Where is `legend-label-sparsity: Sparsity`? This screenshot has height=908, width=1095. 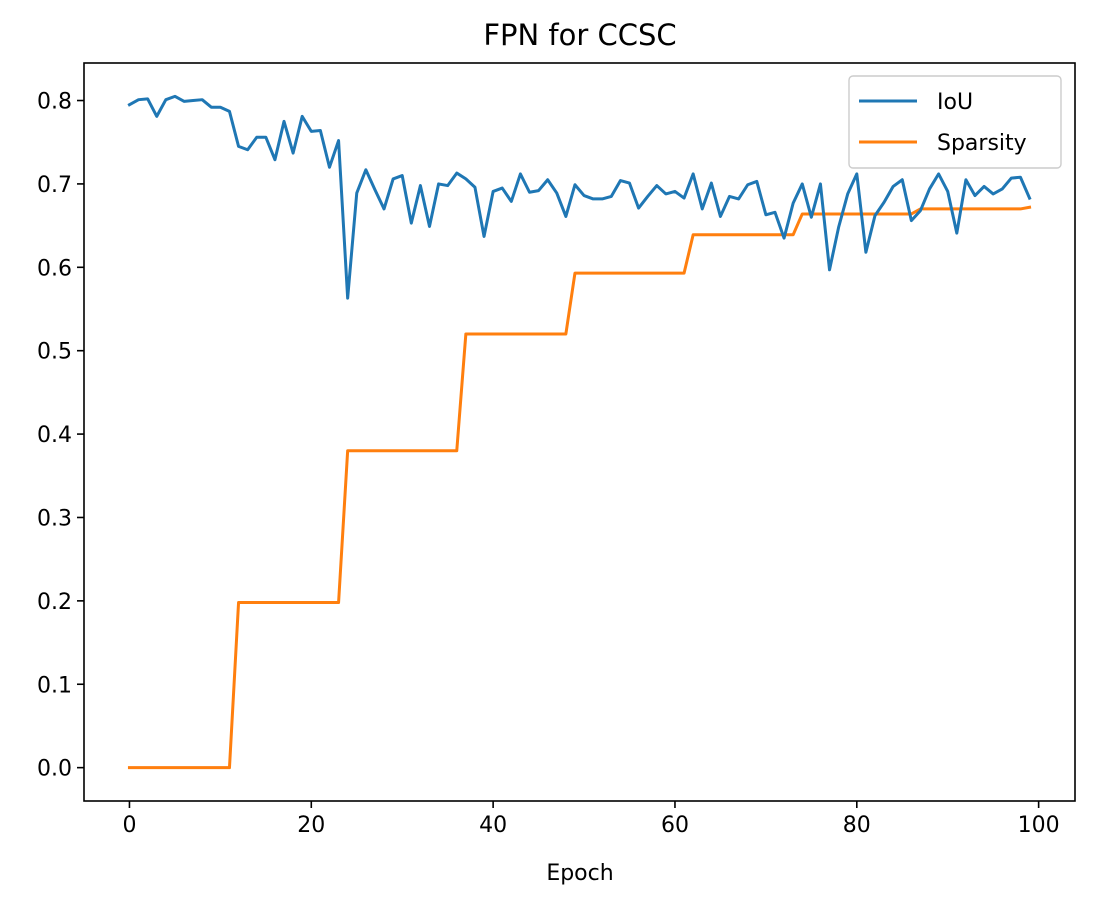
legend-label-sparsity: Sparsity is located at coordinates (982, 143).